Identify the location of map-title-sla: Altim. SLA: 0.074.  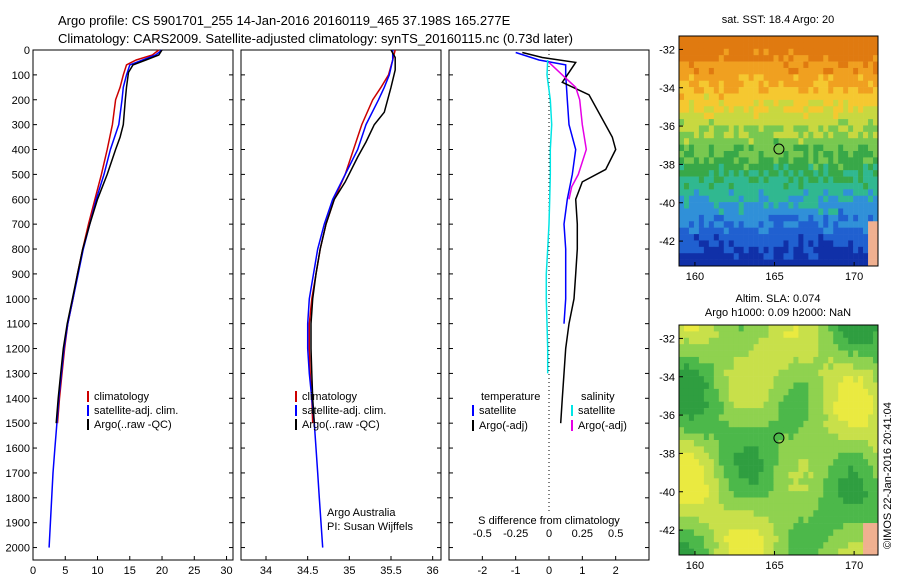
(778, 299).